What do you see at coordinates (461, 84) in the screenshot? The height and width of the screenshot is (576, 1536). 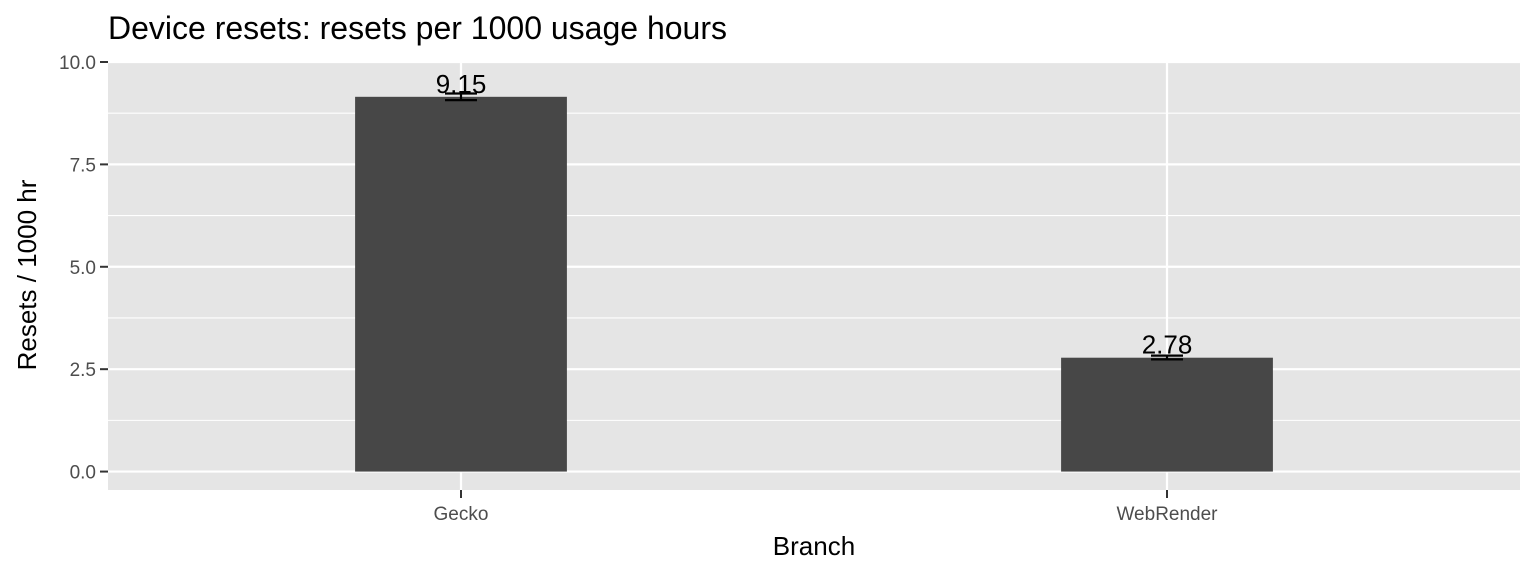 I see `data-label-gecko: 9.15` at bounding box center [461, 84].